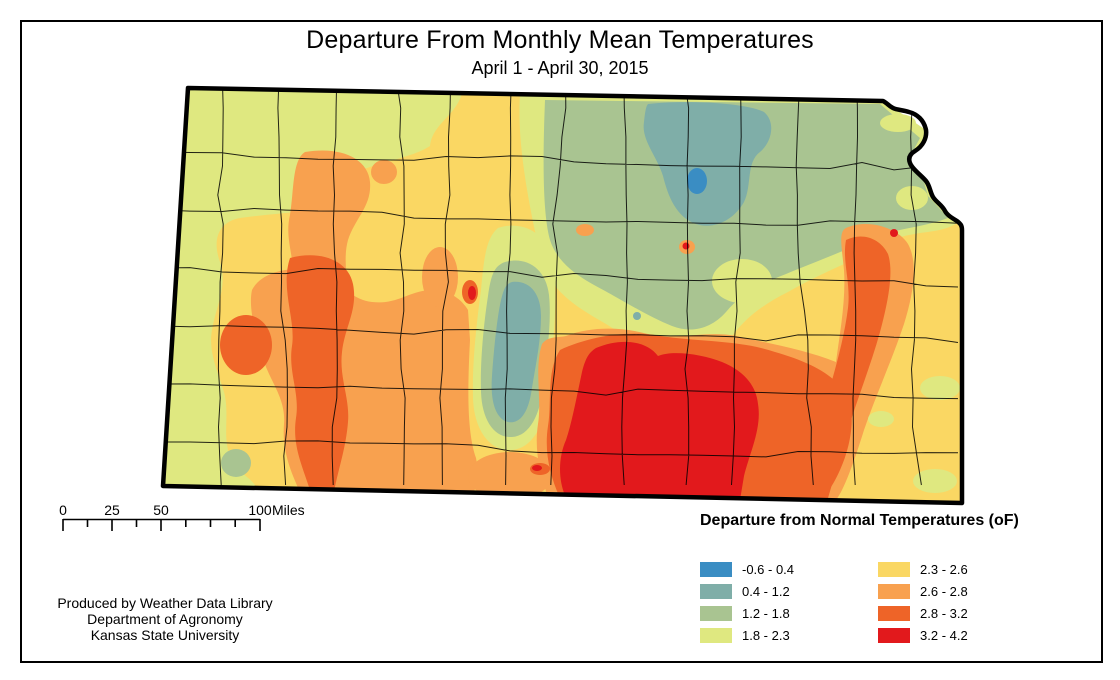 This screenshot has width=1120, height=680. I want to click on legend-label: 3.2 - 4.2, so click(944, 635).